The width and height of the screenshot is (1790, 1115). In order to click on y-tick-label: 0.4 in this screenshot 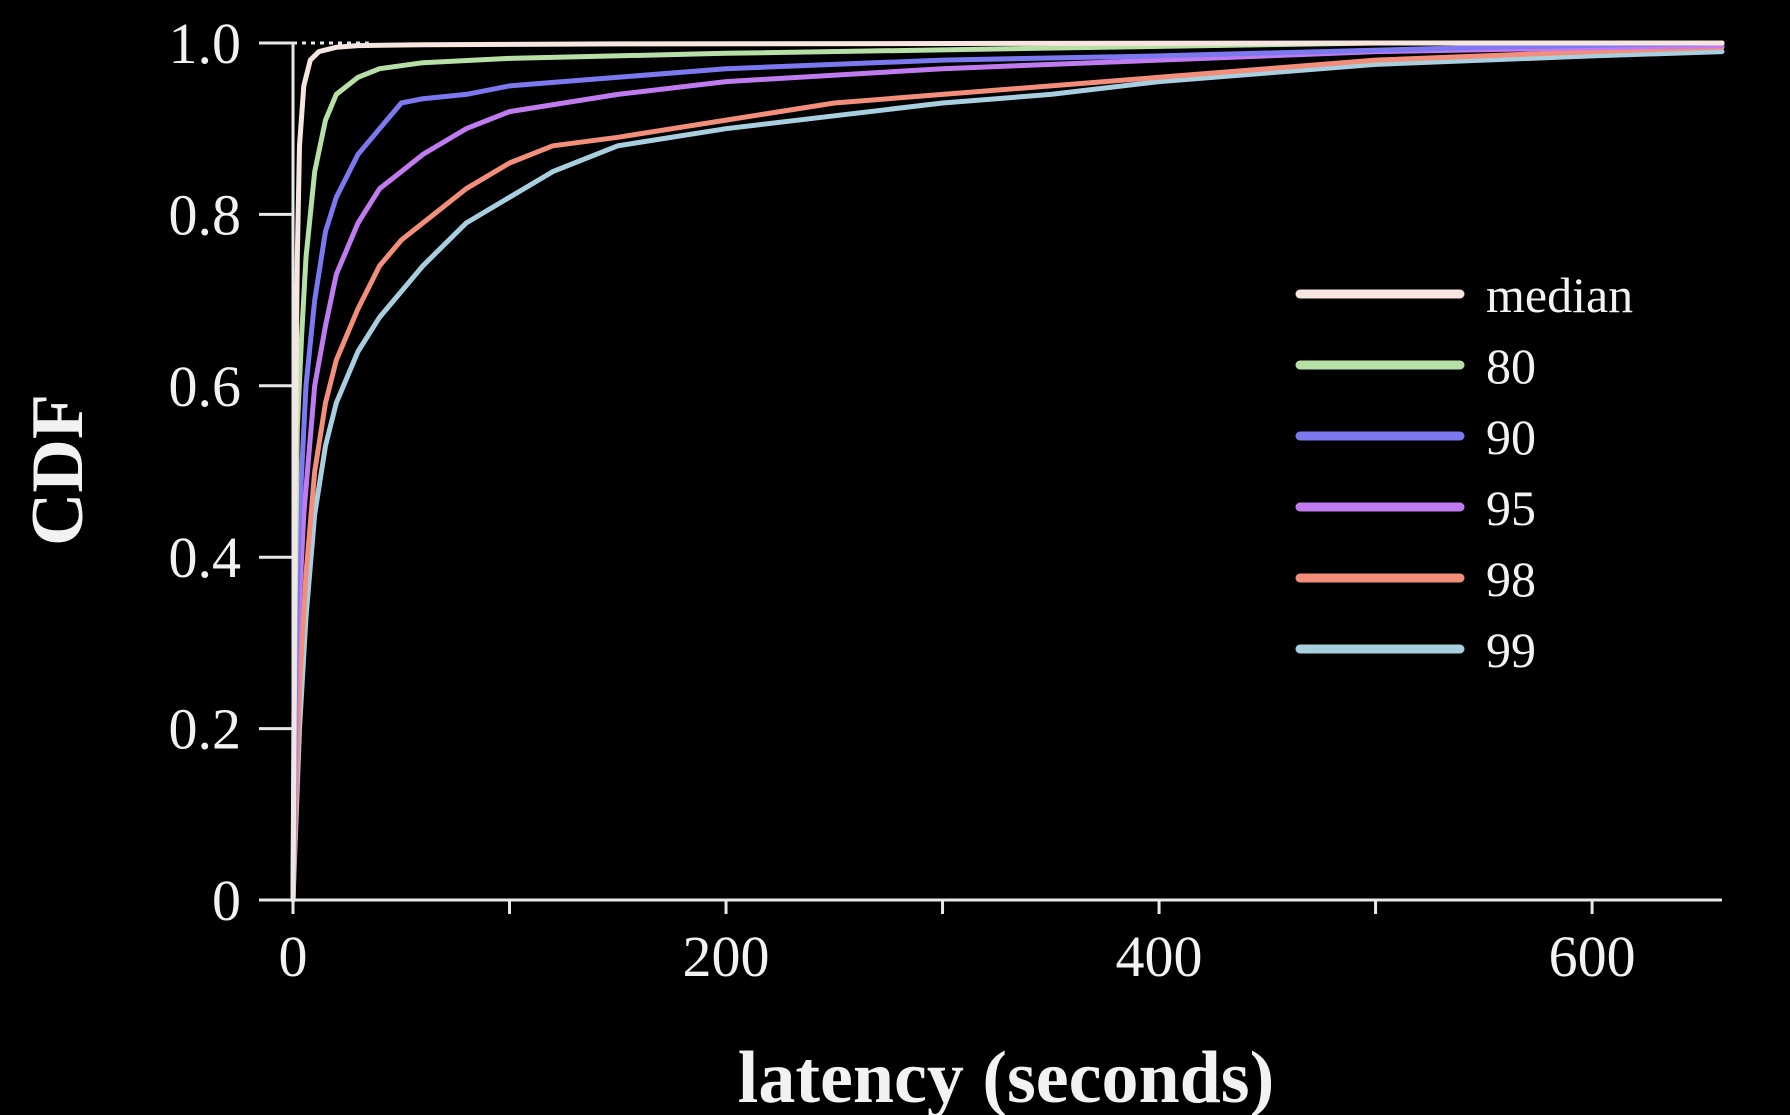, I will do `click(205, 557)`.